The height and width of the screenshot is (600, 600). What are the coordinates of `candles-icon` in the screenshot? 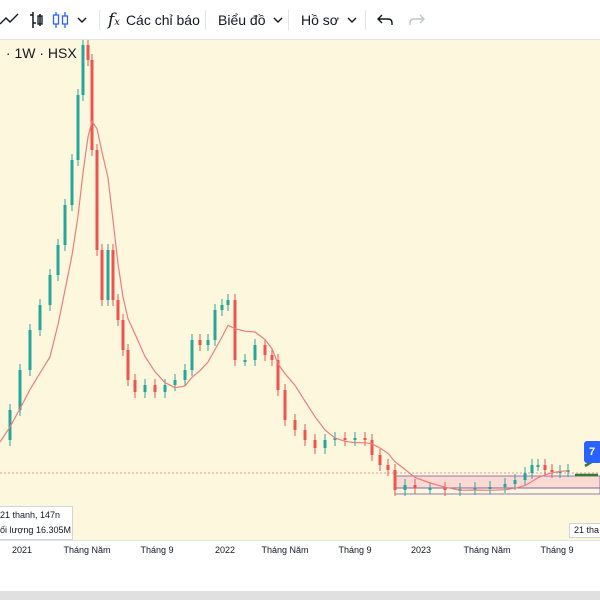 It's located at (61, 20).